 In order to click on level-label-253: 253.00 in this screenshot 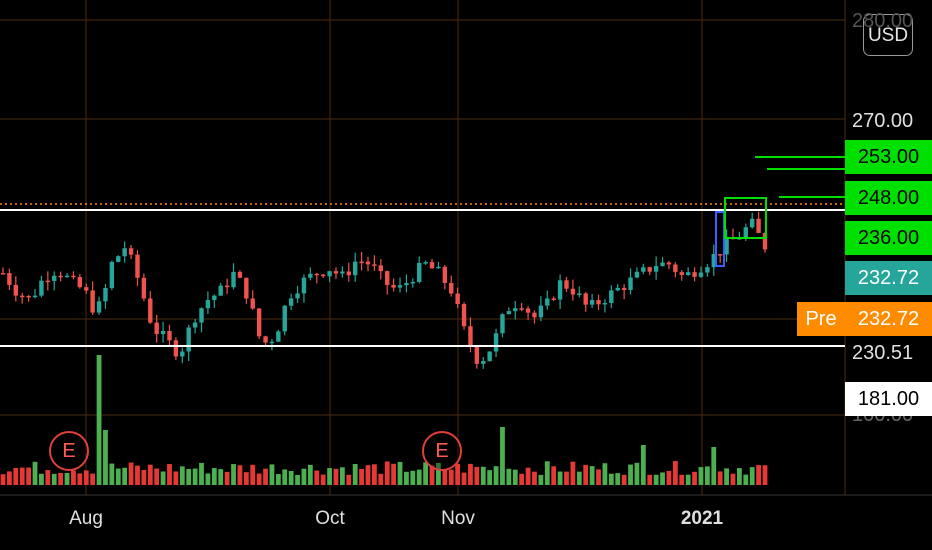, I will do `click(888, 157)`.